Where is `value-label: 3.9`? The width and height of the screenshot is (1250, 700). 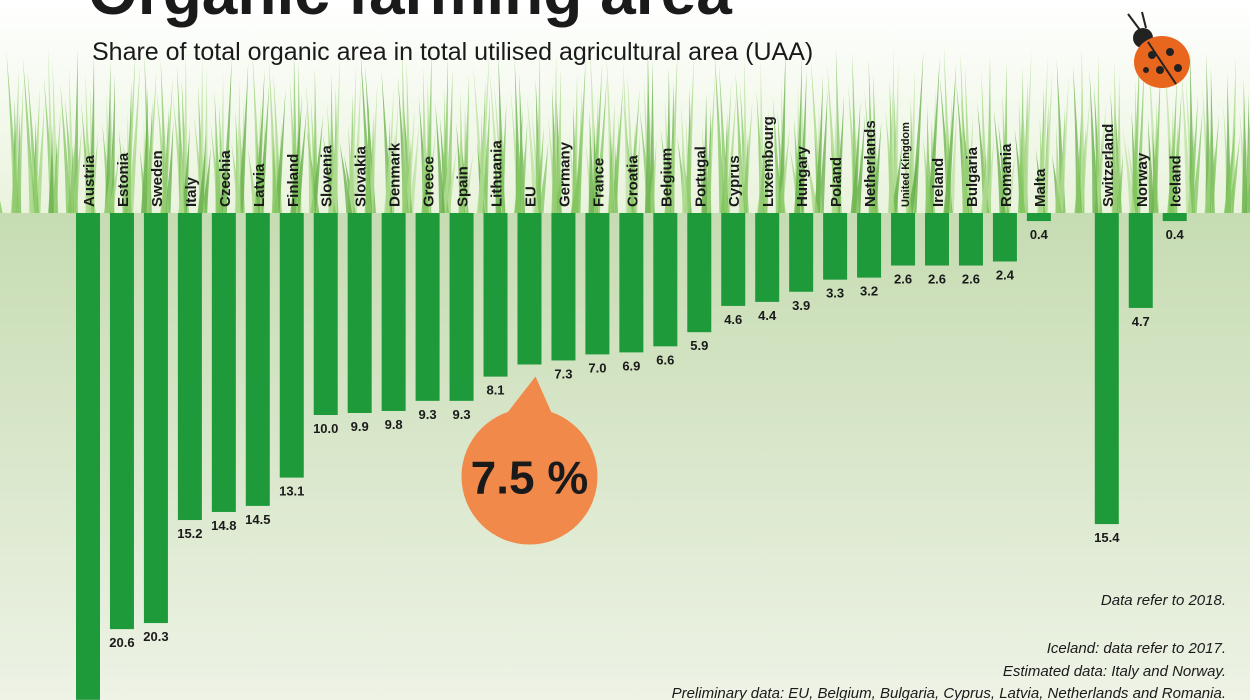 value-label: 3.9 is located at coordinates (801, 305).